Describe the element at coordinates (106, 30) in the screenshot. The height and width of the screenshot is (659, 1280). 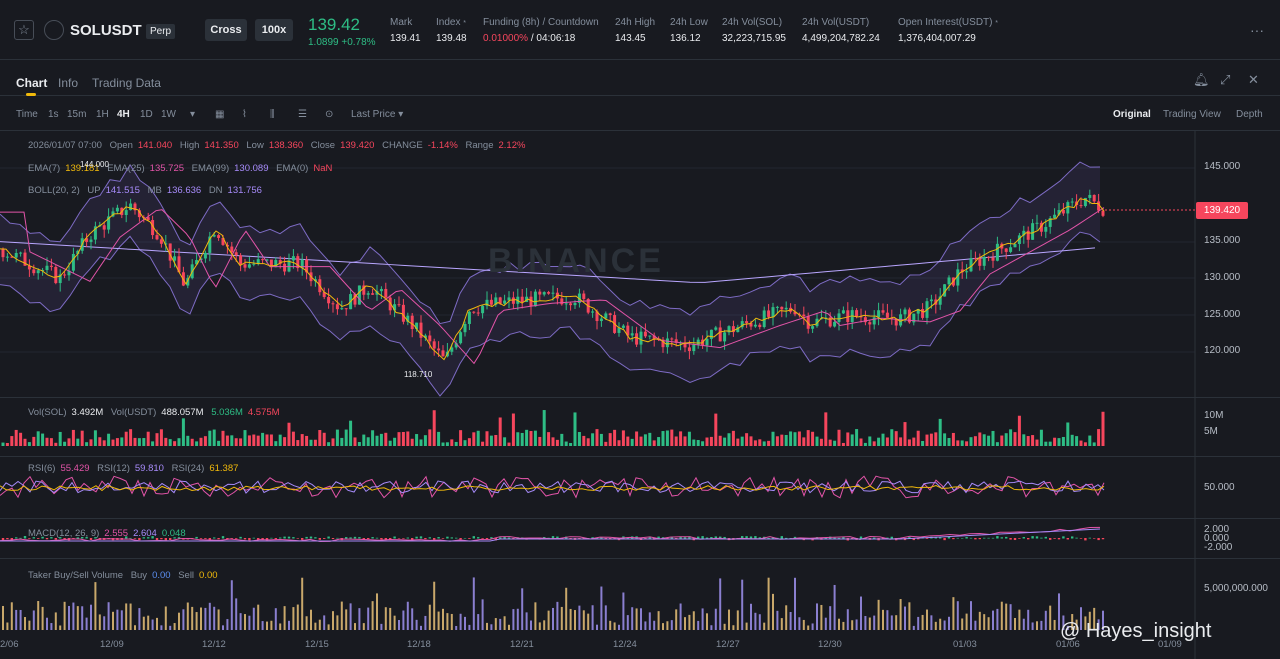
I see `symbol-name: SOLUSDT` at that location.